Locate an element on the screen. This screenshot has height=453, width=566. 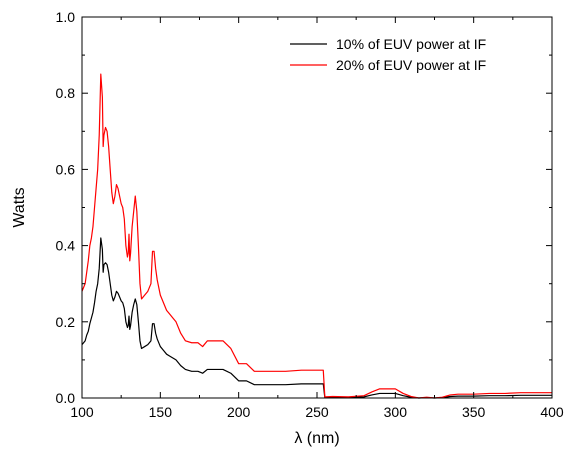
y-tick-label-3: 0.6 is located at coordinates (66, 169).